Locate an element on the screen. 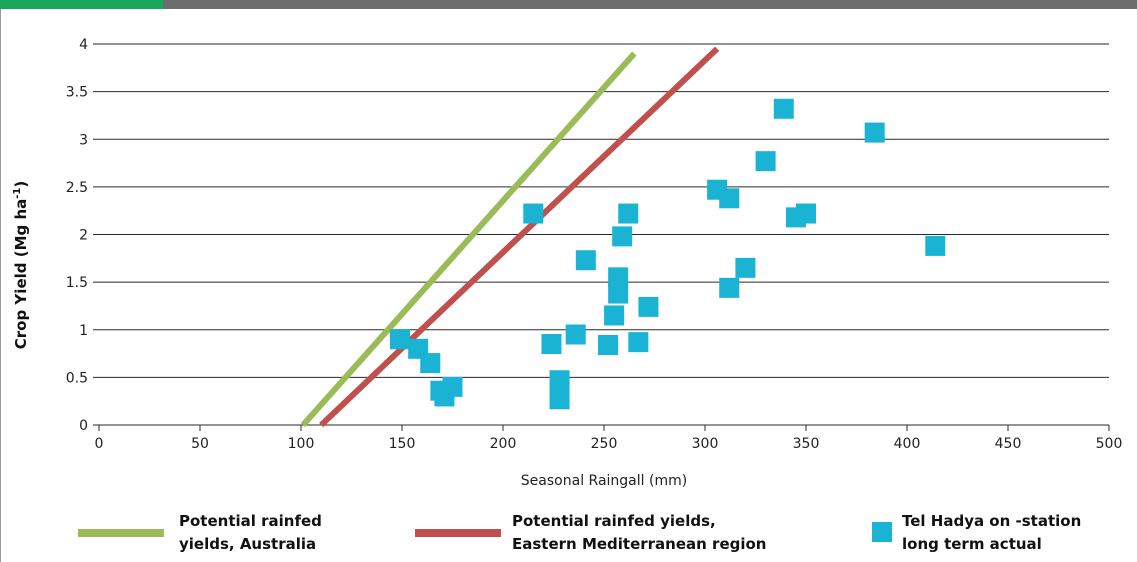  y-tick-label: 2.5 is located at coordinates (77, 188).